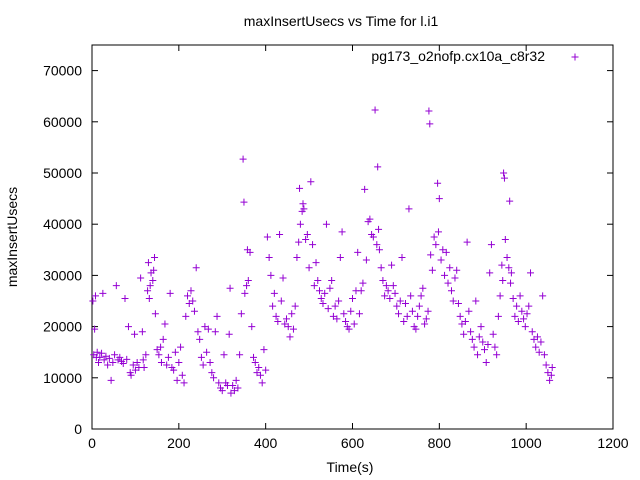  I want to click on x-tick-label: 600, so click(353, 443).